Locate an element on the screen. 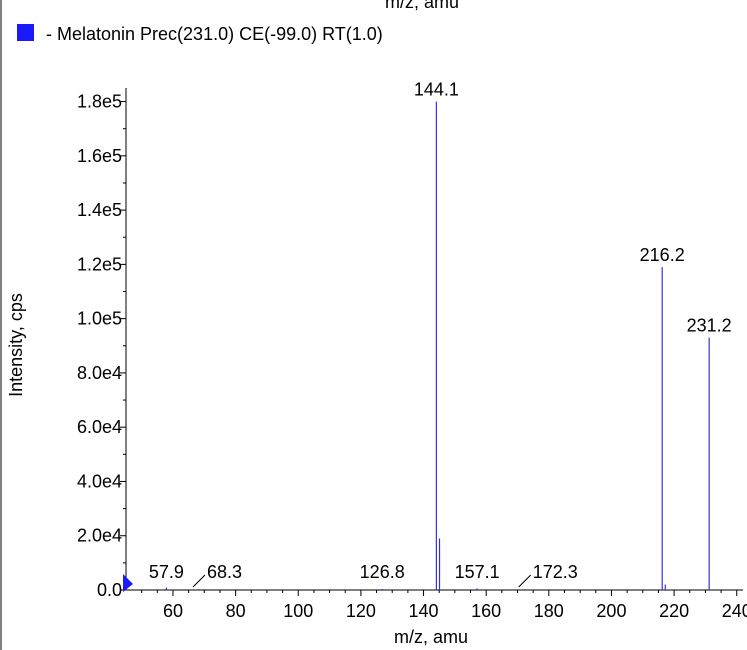 The width and height of the screenshot is (747, 650). x-tick-label: 180 is located at coordinates (549, 611).